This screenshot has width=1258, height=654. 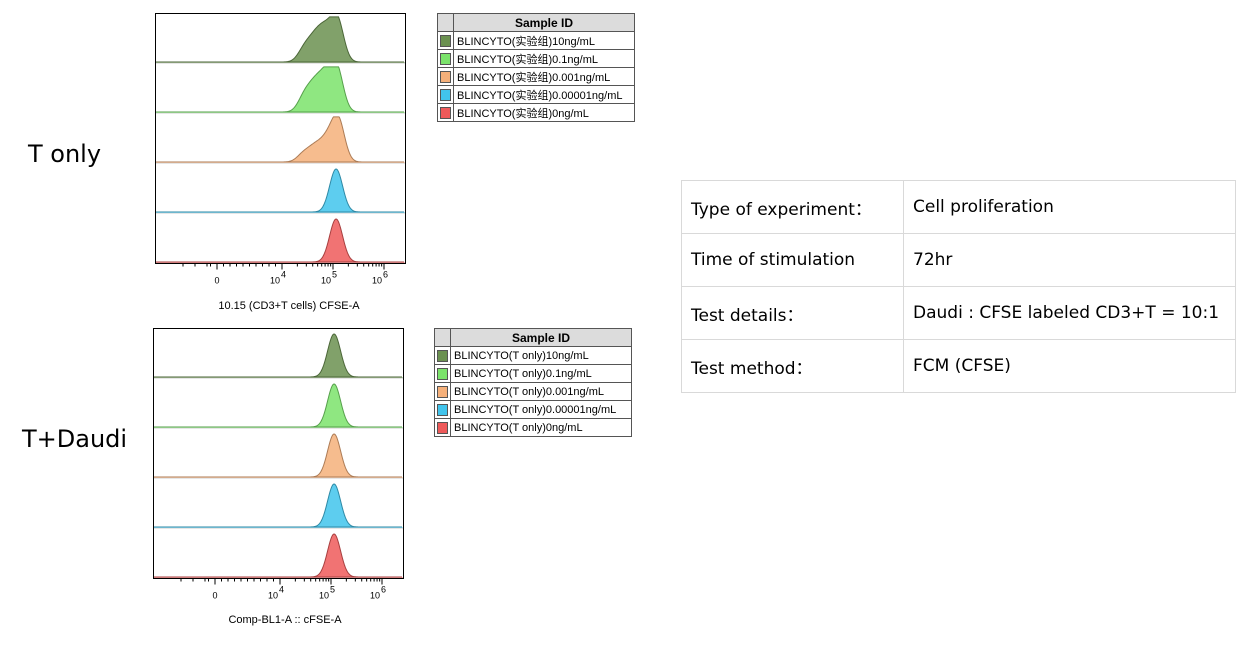 I want to click on legend-item: BLINCYTO(T only)0.00001ng/mL, so click(x=533, y=409).